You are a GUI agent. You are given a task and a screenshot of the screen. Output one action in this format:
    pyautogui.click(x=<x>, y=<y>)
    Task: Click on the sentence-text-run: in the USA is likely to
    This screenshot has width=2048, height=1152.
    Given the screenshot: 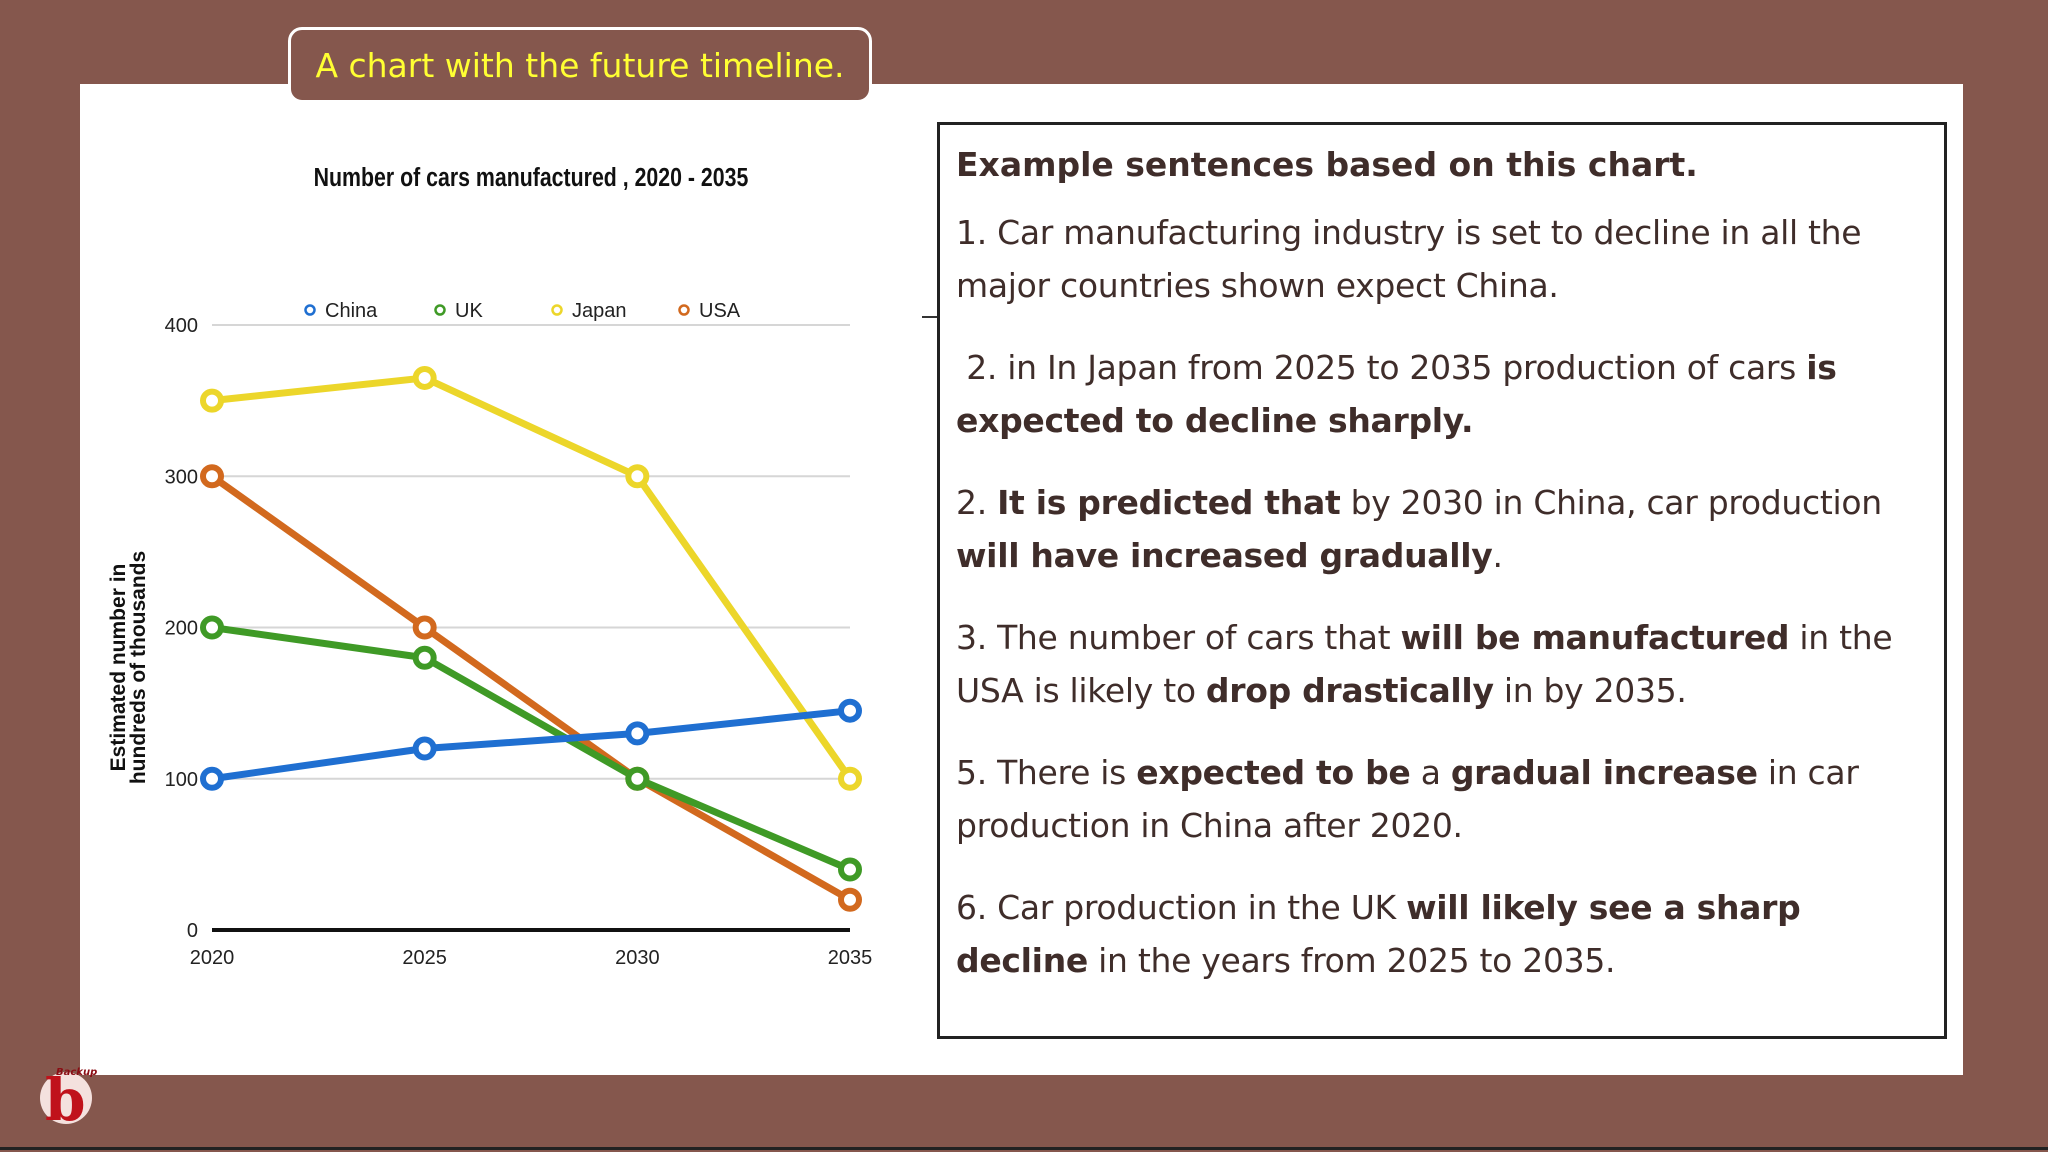 What is the action you would take?
    pyautogui.click(x=1429, y=664)
    